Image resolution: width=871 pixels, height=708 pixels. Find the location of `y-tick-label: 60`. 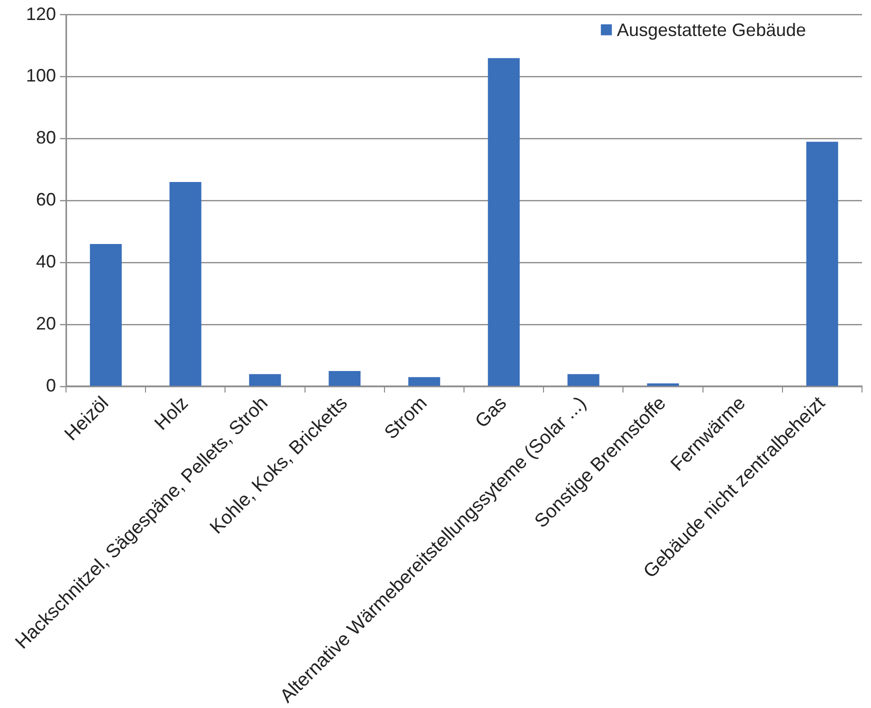

y-tick-label: 60 is located at coordinates (46, 200).